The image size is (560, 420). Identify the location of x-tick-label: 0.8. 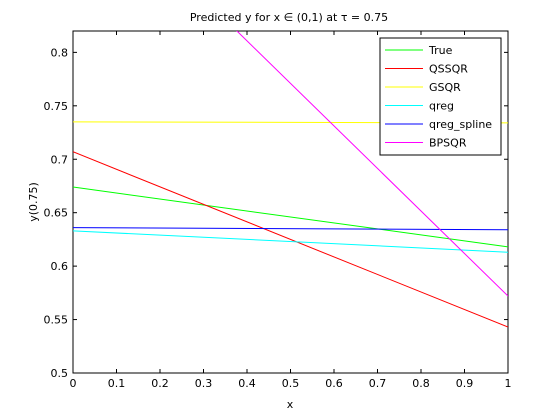
(421, 383).